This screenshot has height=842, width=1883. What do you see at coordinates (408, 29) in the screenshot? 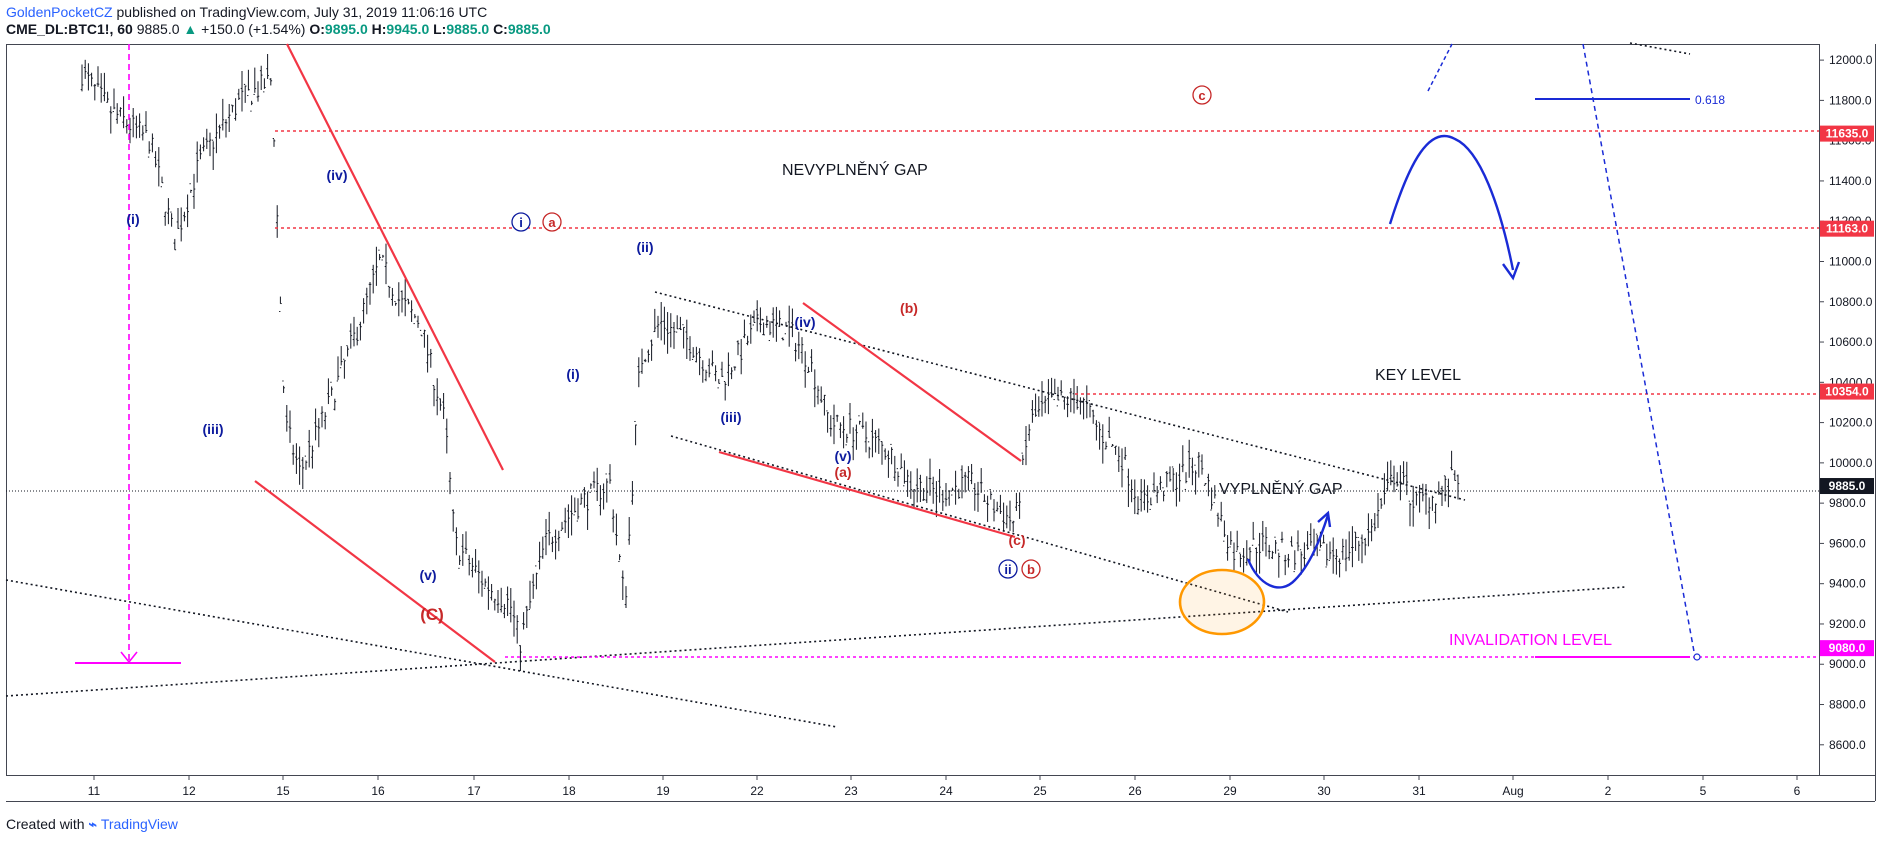
I see `high-value: 9945.0` at bounding box center [408, 29].